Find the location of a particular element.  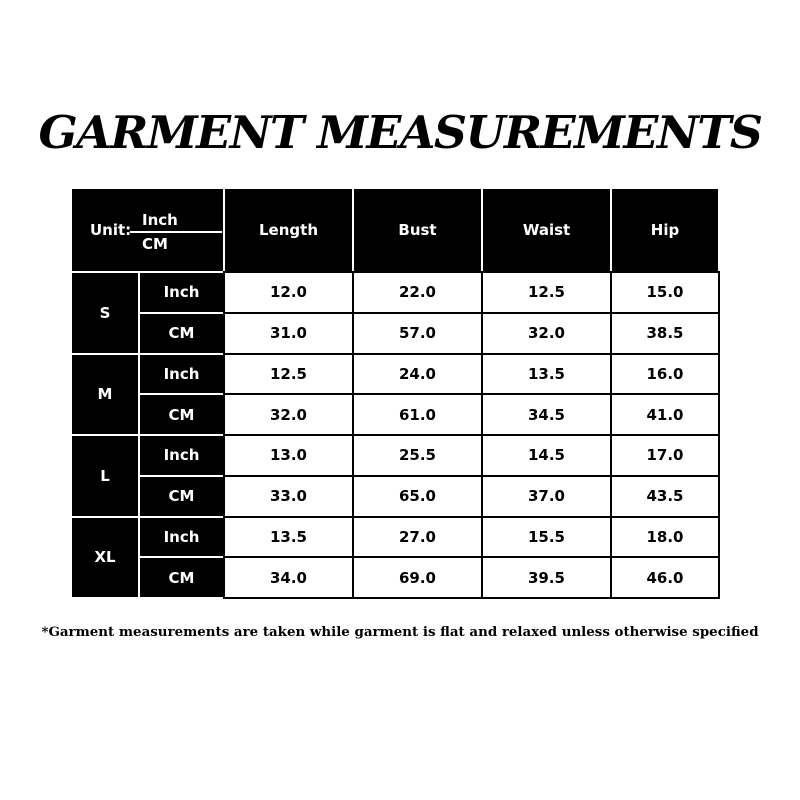

column-header-length: Length is located at coordinates (288, 230).